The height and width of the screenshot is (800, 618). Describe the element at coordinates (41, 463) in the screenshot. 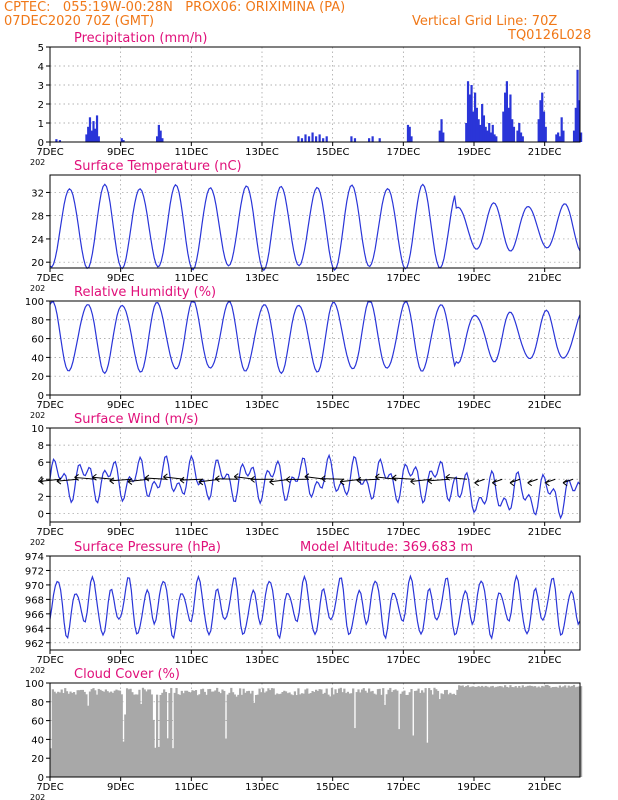

I see `y-tick-label: 6` at that location.